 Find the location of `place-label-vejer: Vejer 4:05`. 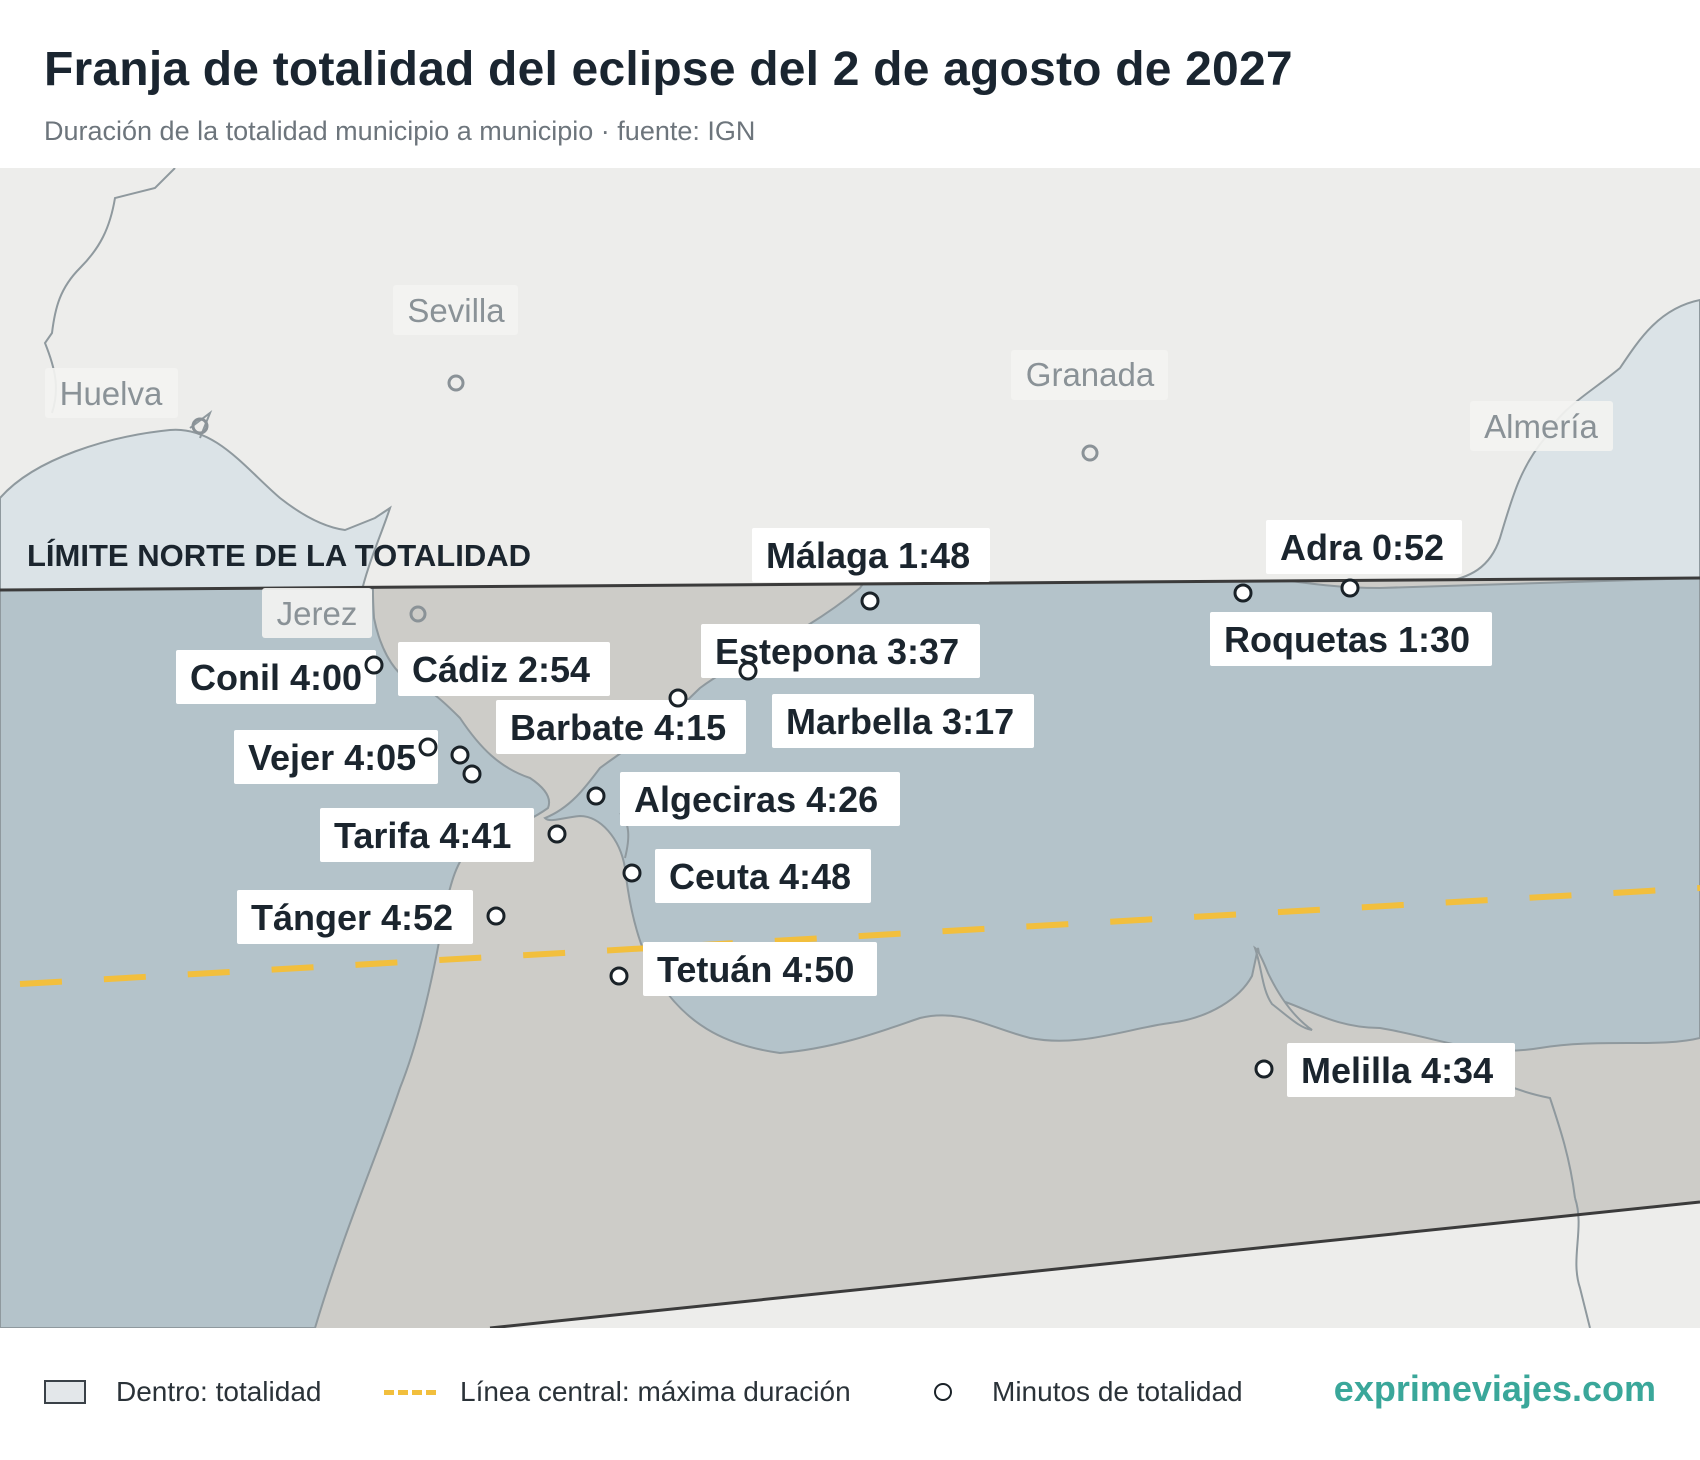

place-label-vejer: Vejer 4:05 is located at coordinates (332, 757).